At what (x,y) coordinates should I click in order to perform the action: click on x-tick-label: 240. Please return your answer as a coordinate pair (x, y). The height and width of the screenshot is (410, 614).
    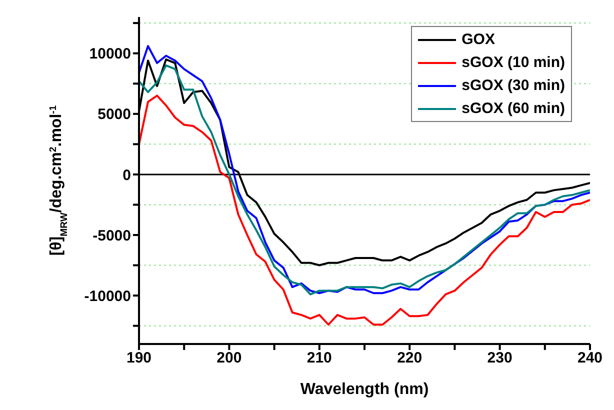
    Looking at the image, I should click on (590, 358).